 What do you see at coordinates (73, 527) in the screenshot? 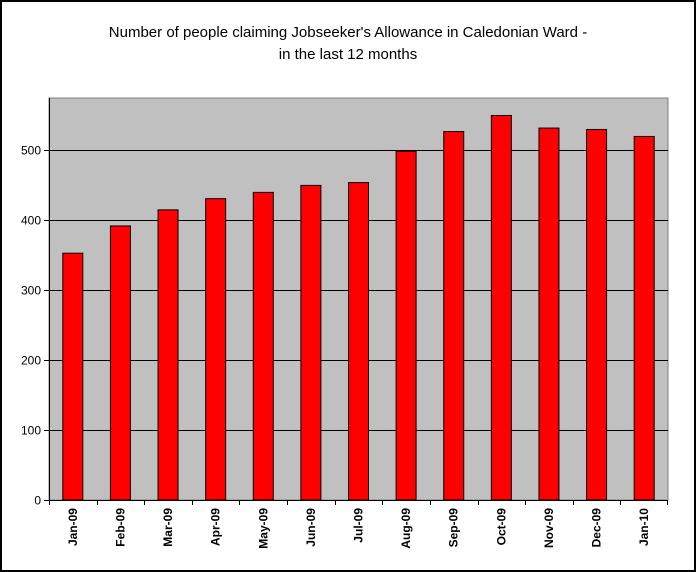
I see `x-tick-label-Jan-09: Jan-09` at bounding box center [73, 527].